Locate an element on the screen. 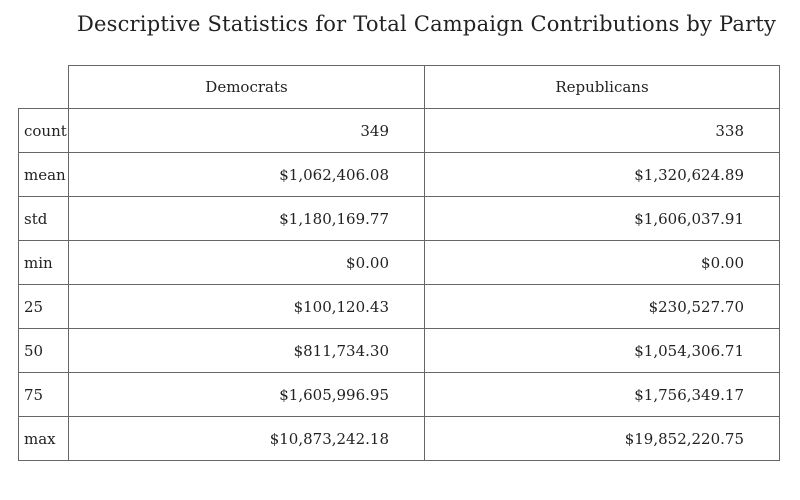 The height and width of the screenshot is (500, 800). table-row: mean $1,062,406.08 $1,320,624.89 is located at coordinates (399, 174).